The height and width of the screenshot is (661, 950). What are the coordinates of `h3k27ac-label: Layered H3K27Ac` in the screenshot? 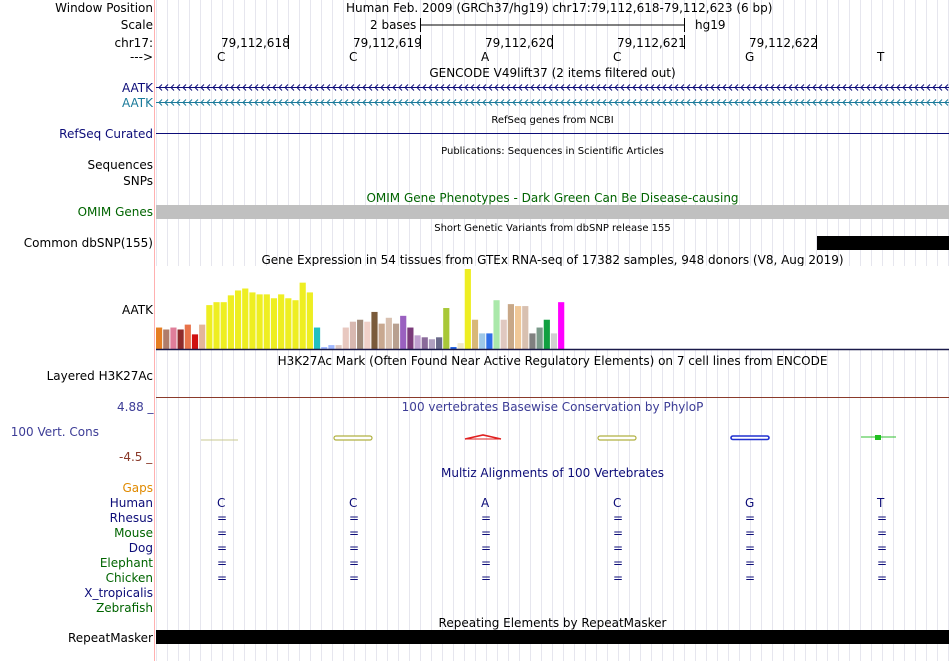 It's located at (100, 376).